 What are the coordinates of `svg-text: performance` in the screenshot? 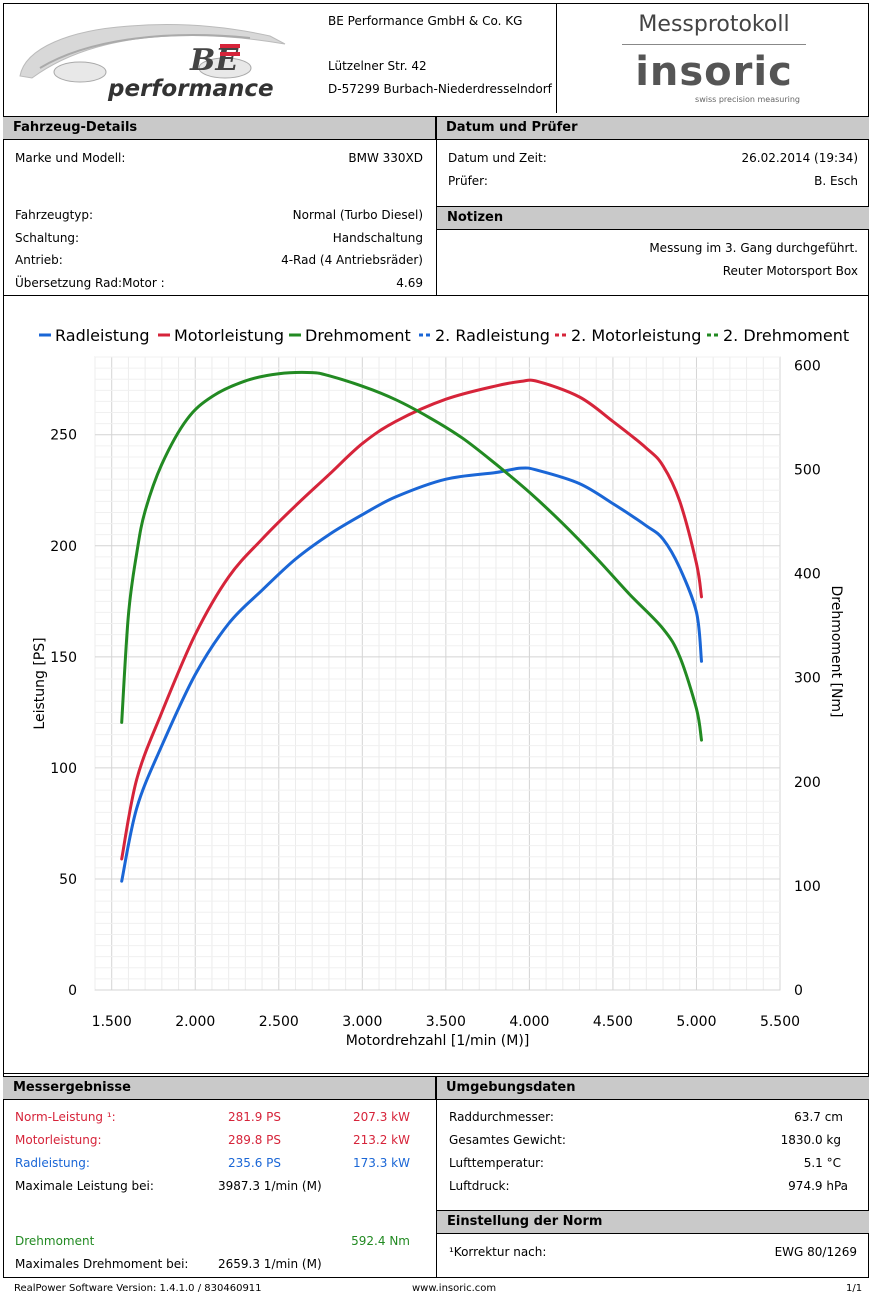 It's located at (190, 89).